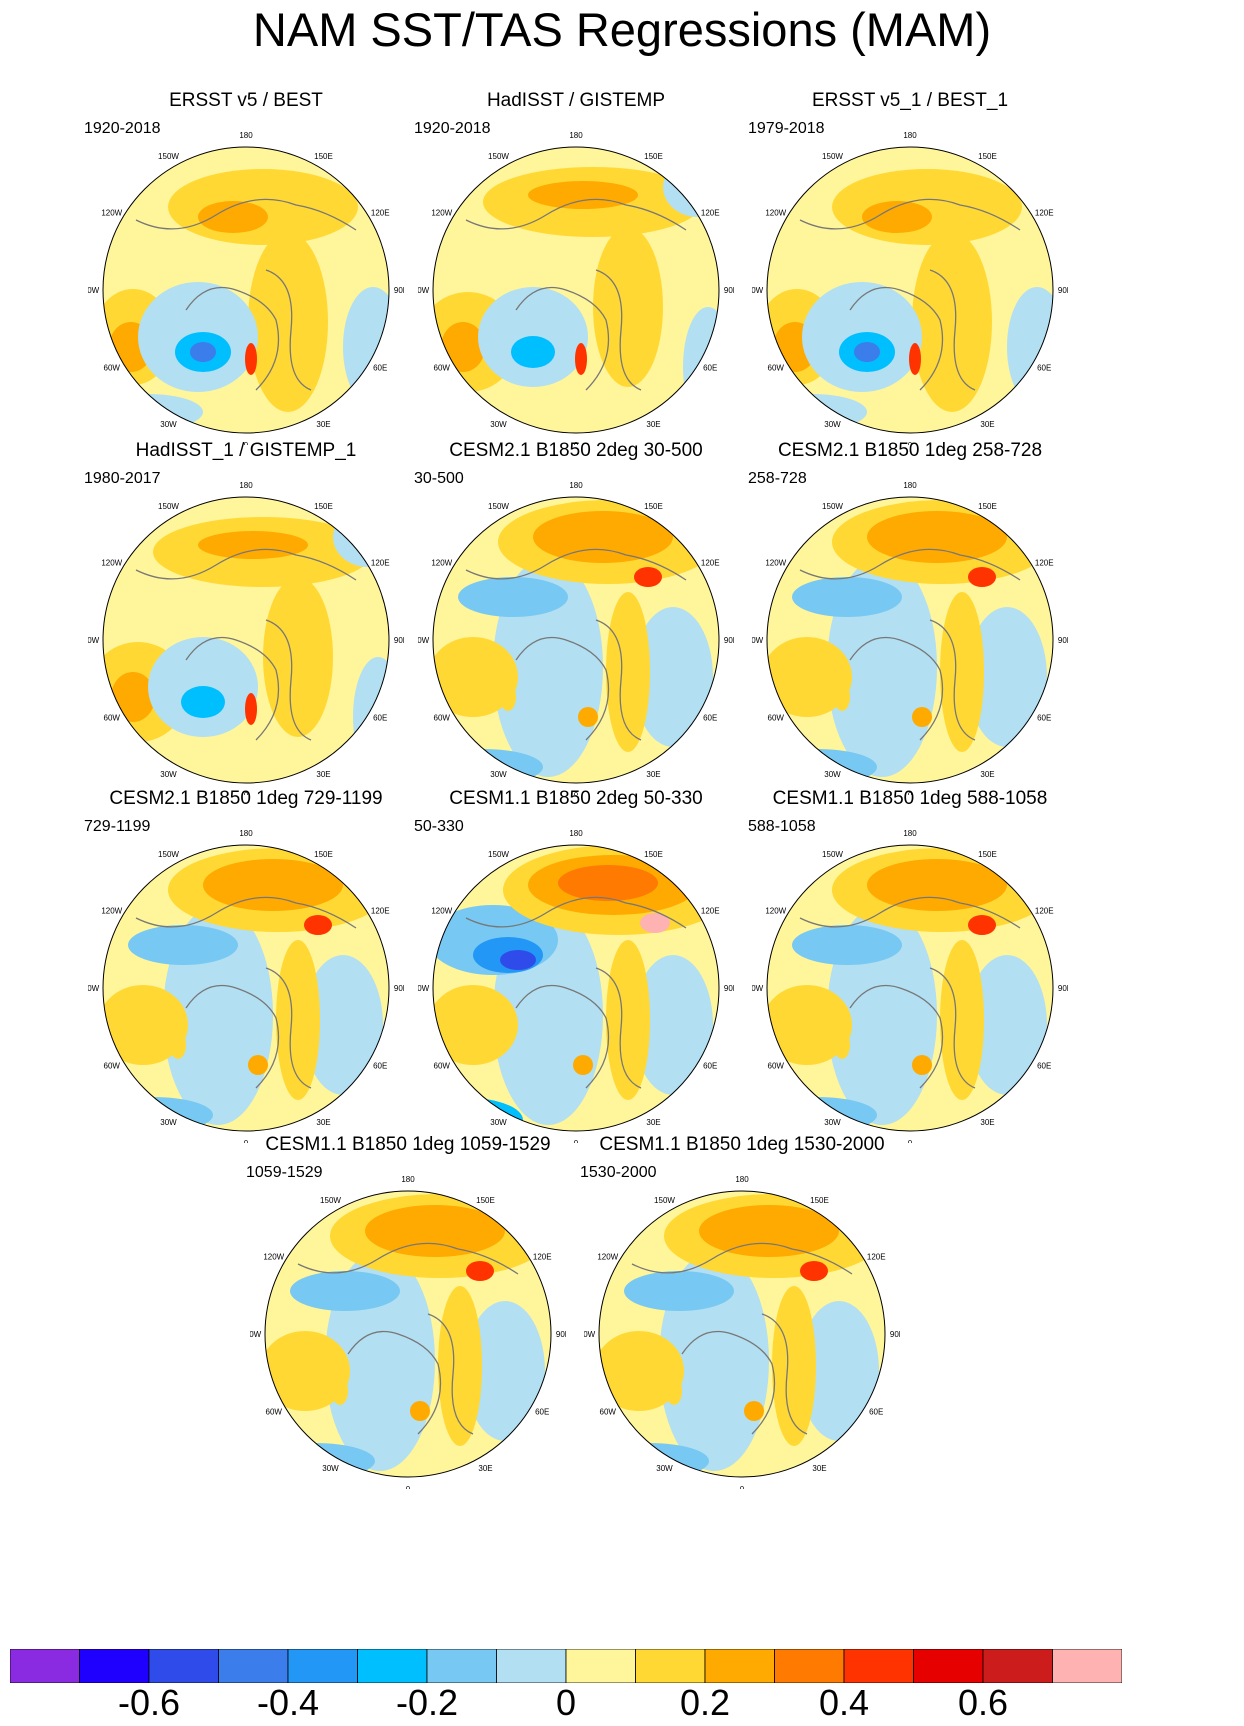  I want to click on panel-title: CESM2.1 B1850 1deg 729-1199, so click(246, 798).